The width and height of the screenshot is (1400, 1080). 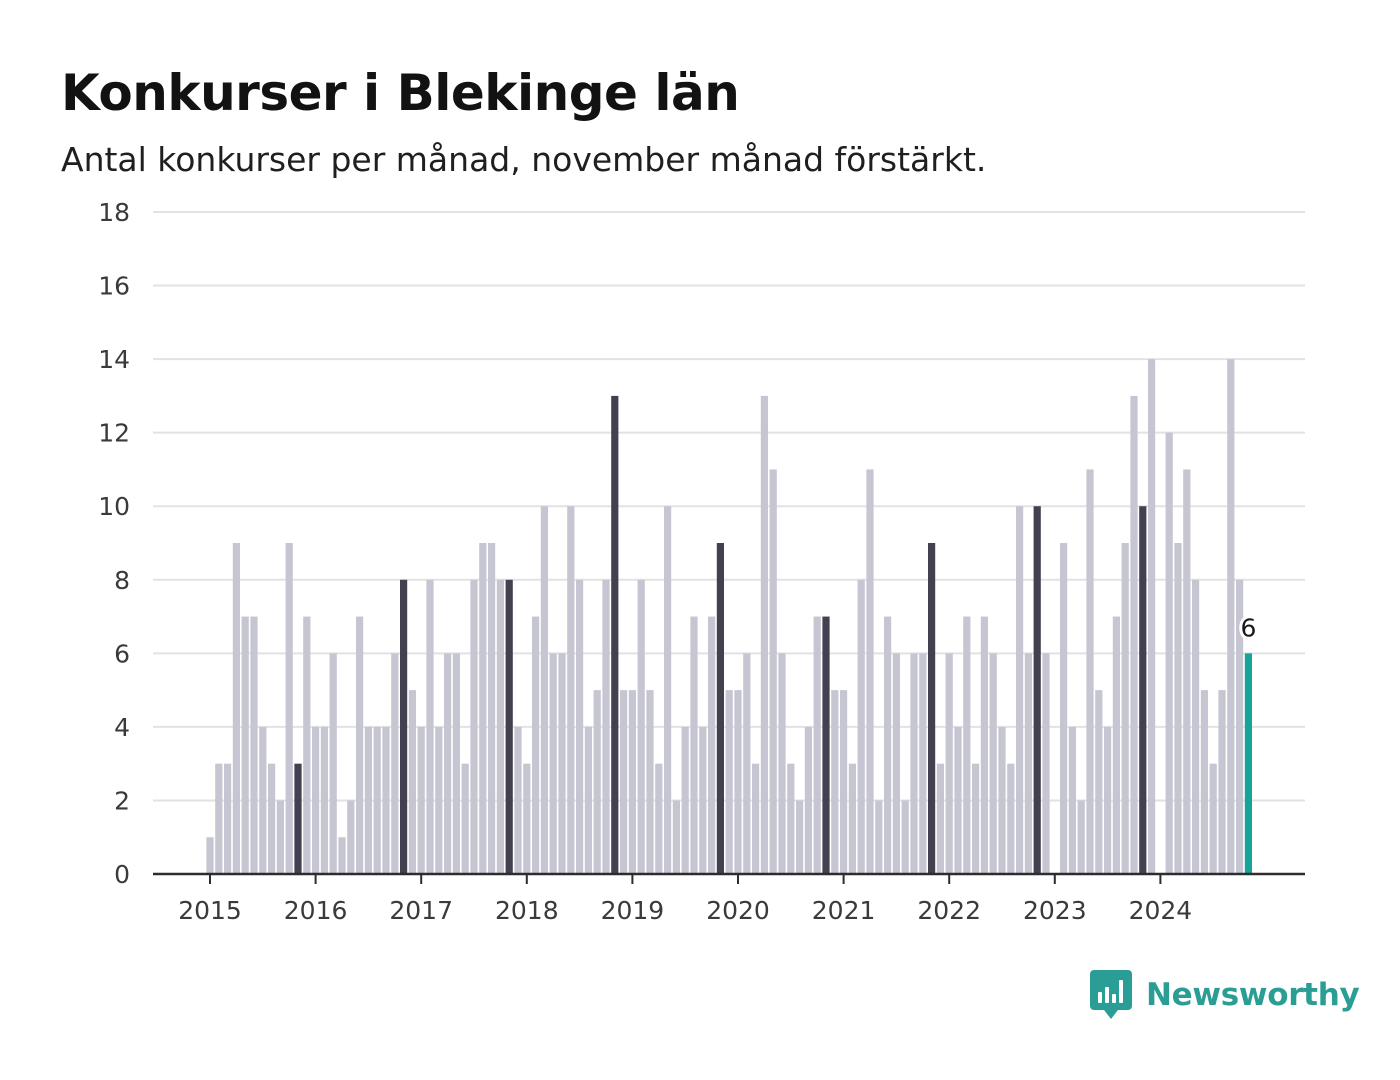 I want to click on x-tick-label: 2018, so click(x=527, y=910).